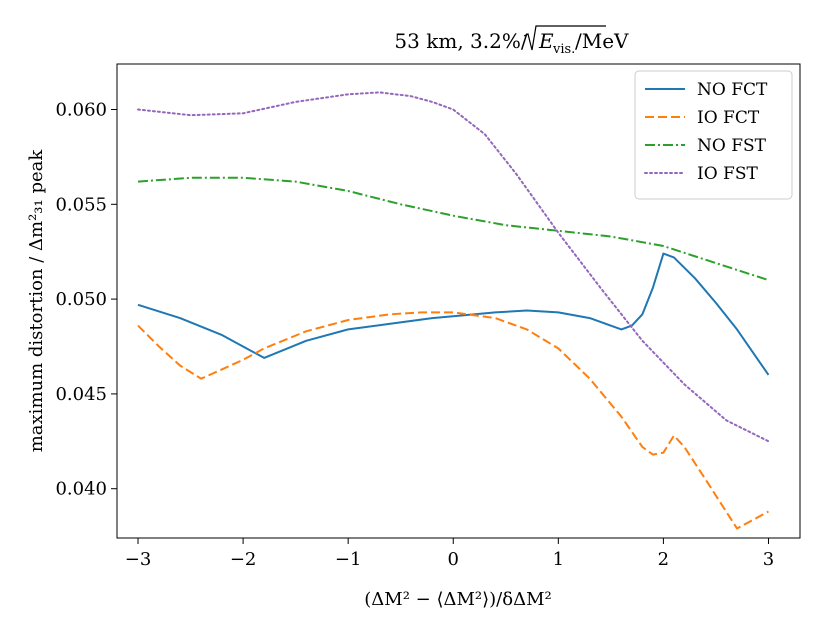  I want to click on legend-label: NO FST, so click(732, 146).